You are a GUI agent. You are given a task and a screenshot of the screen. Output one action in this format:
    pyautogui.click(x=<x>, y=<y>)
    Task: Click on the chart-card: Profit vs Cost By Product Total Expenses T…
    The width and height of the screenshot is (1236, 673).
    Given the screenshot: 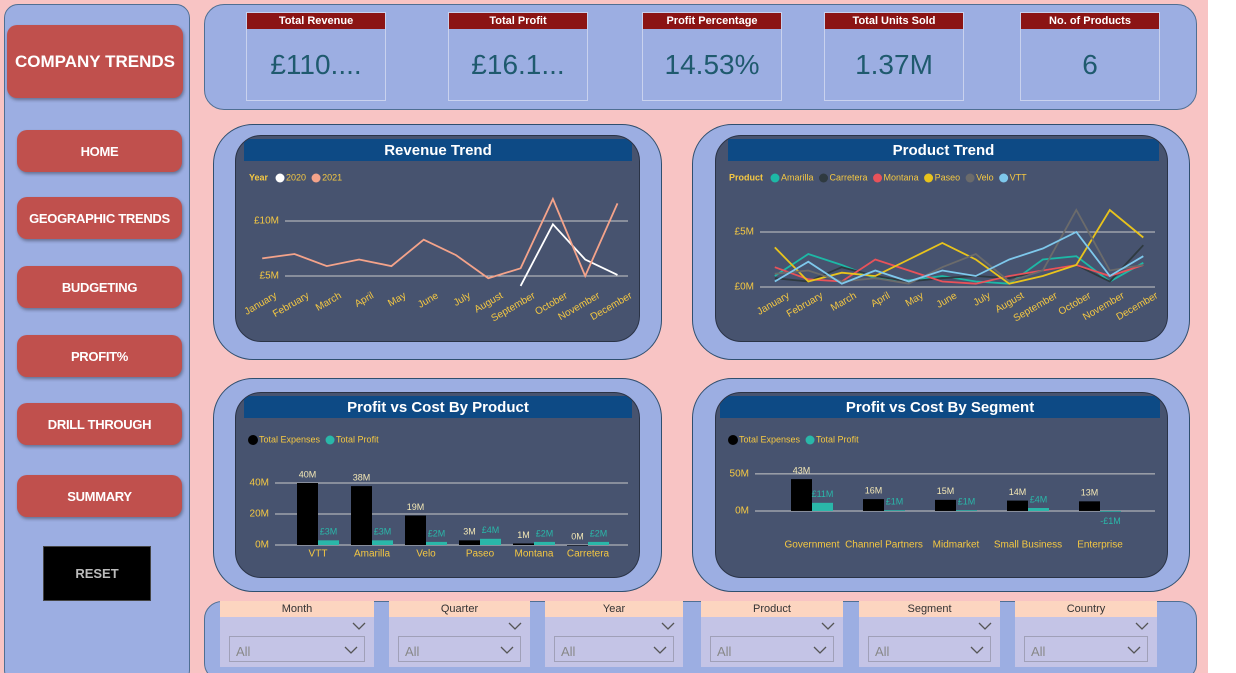 What is the action you would take?
    pyautogui.click(x=437, y=485)
    